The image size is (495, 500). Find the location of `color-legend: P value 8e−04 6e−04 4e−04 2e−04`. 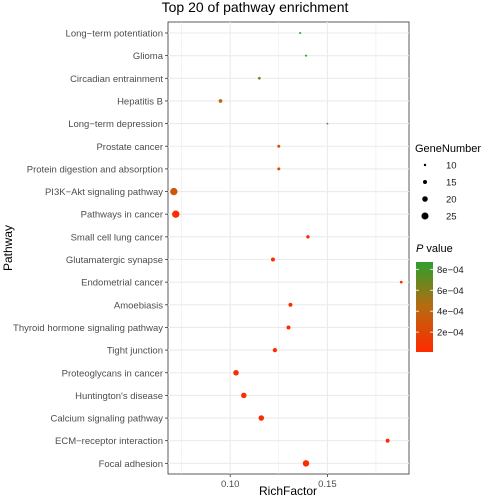

color-legend: P value 8e−04 6e−04 4e−04 2e−04 is located at coordinates (440, 297).